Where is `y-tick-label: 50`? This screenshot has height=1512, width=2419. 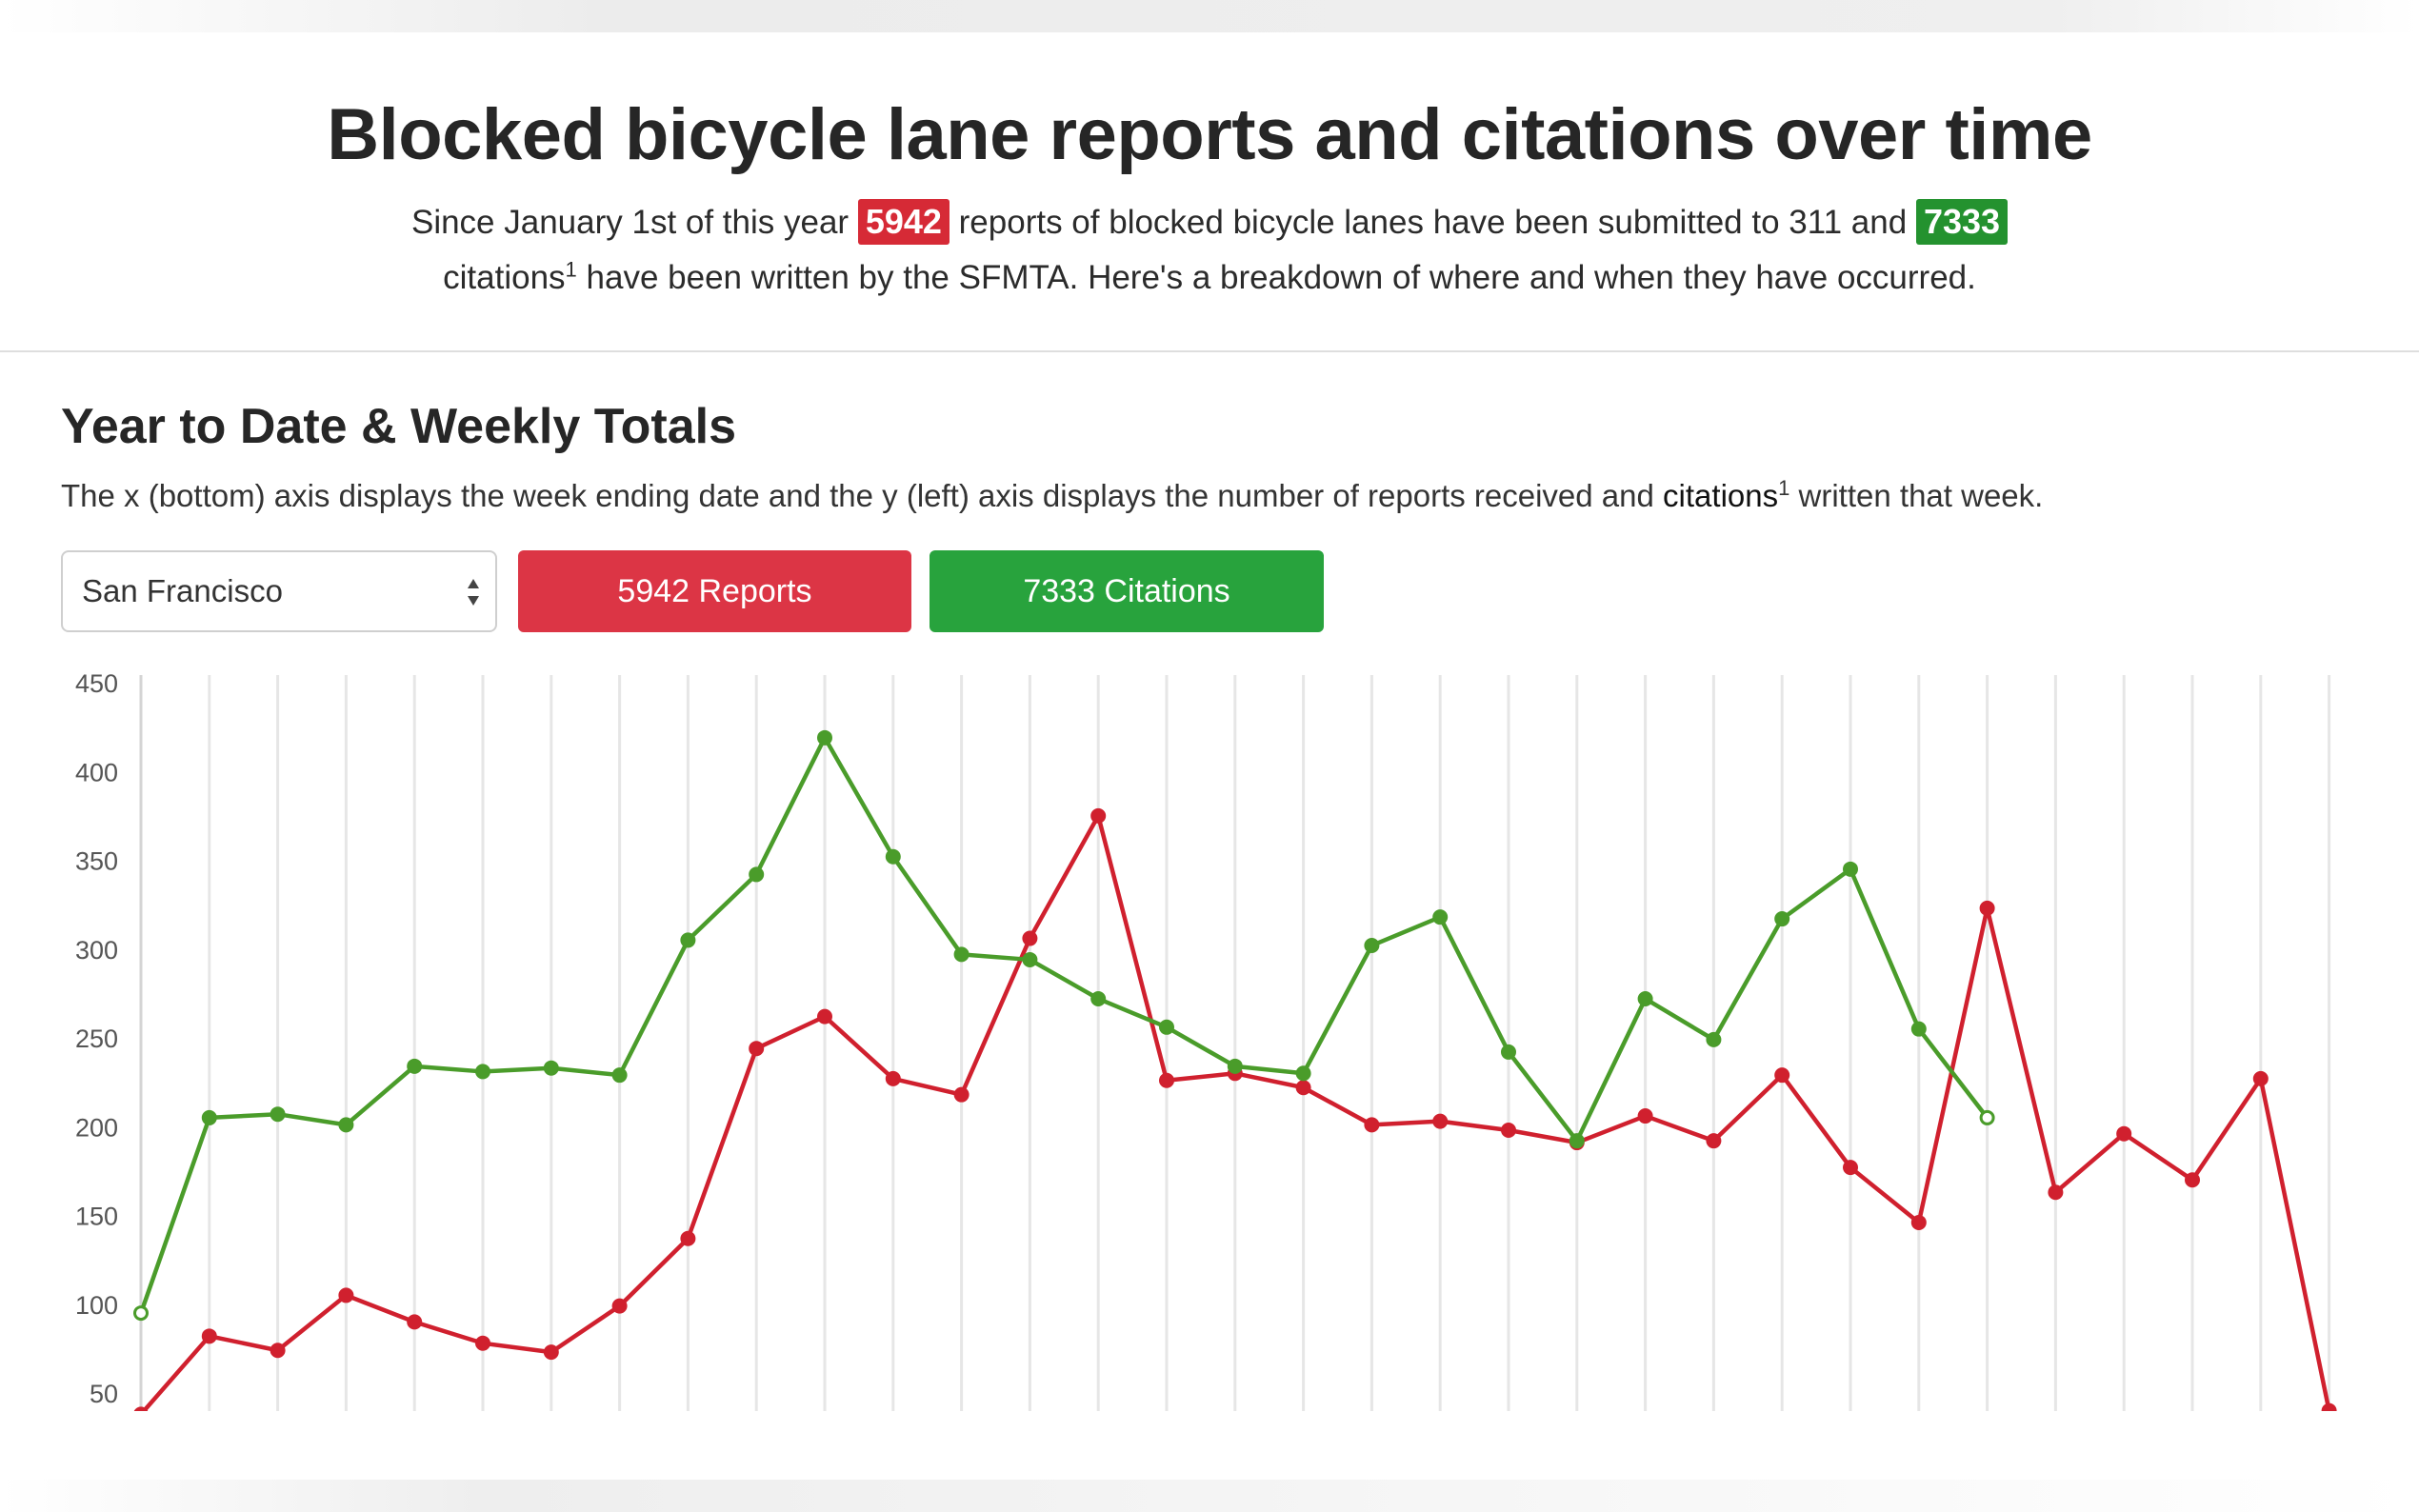 y-tick-label: 50 is located at coordinates (104, 1394).